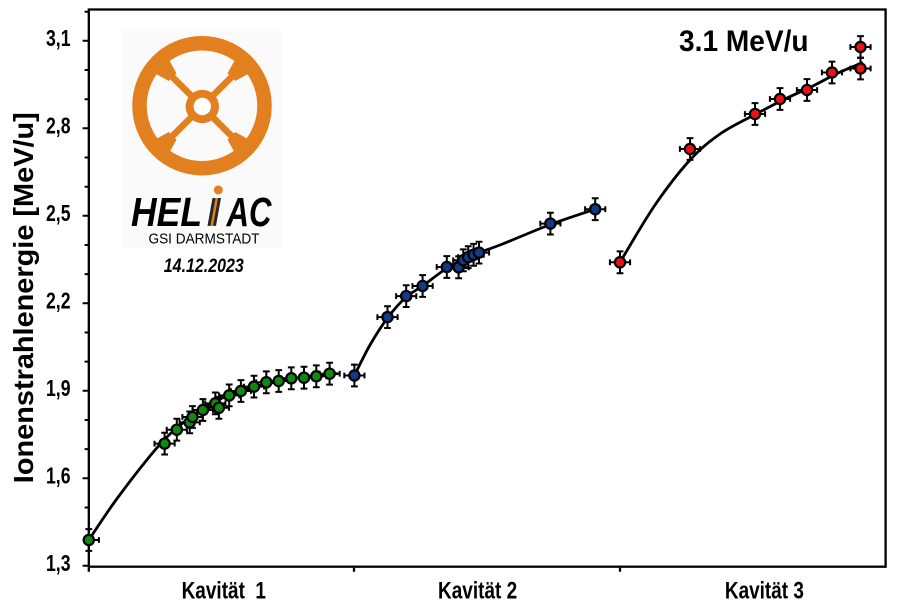 Image resolution: width=900 pixels, height=616 pixels. What do you see at coordinates (764, 590) in the screenshot?
I see `svg-text: Kavität 3` at bounding box center [764, 590].